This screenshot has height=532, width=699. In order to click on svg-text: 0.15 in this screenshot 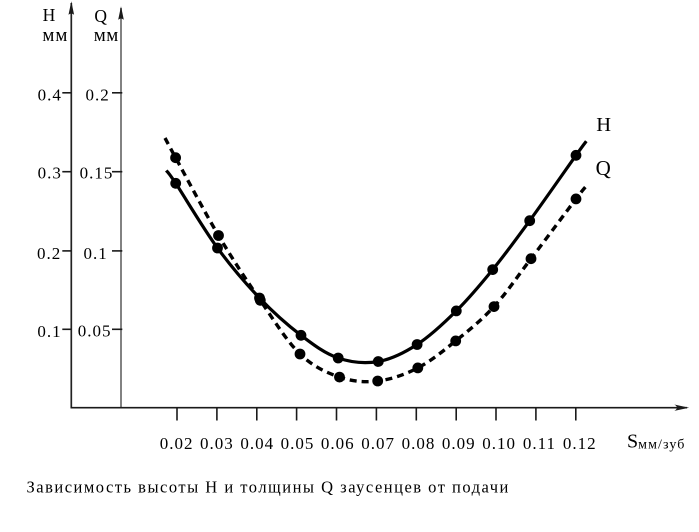, I will do `click(97, 173)`.